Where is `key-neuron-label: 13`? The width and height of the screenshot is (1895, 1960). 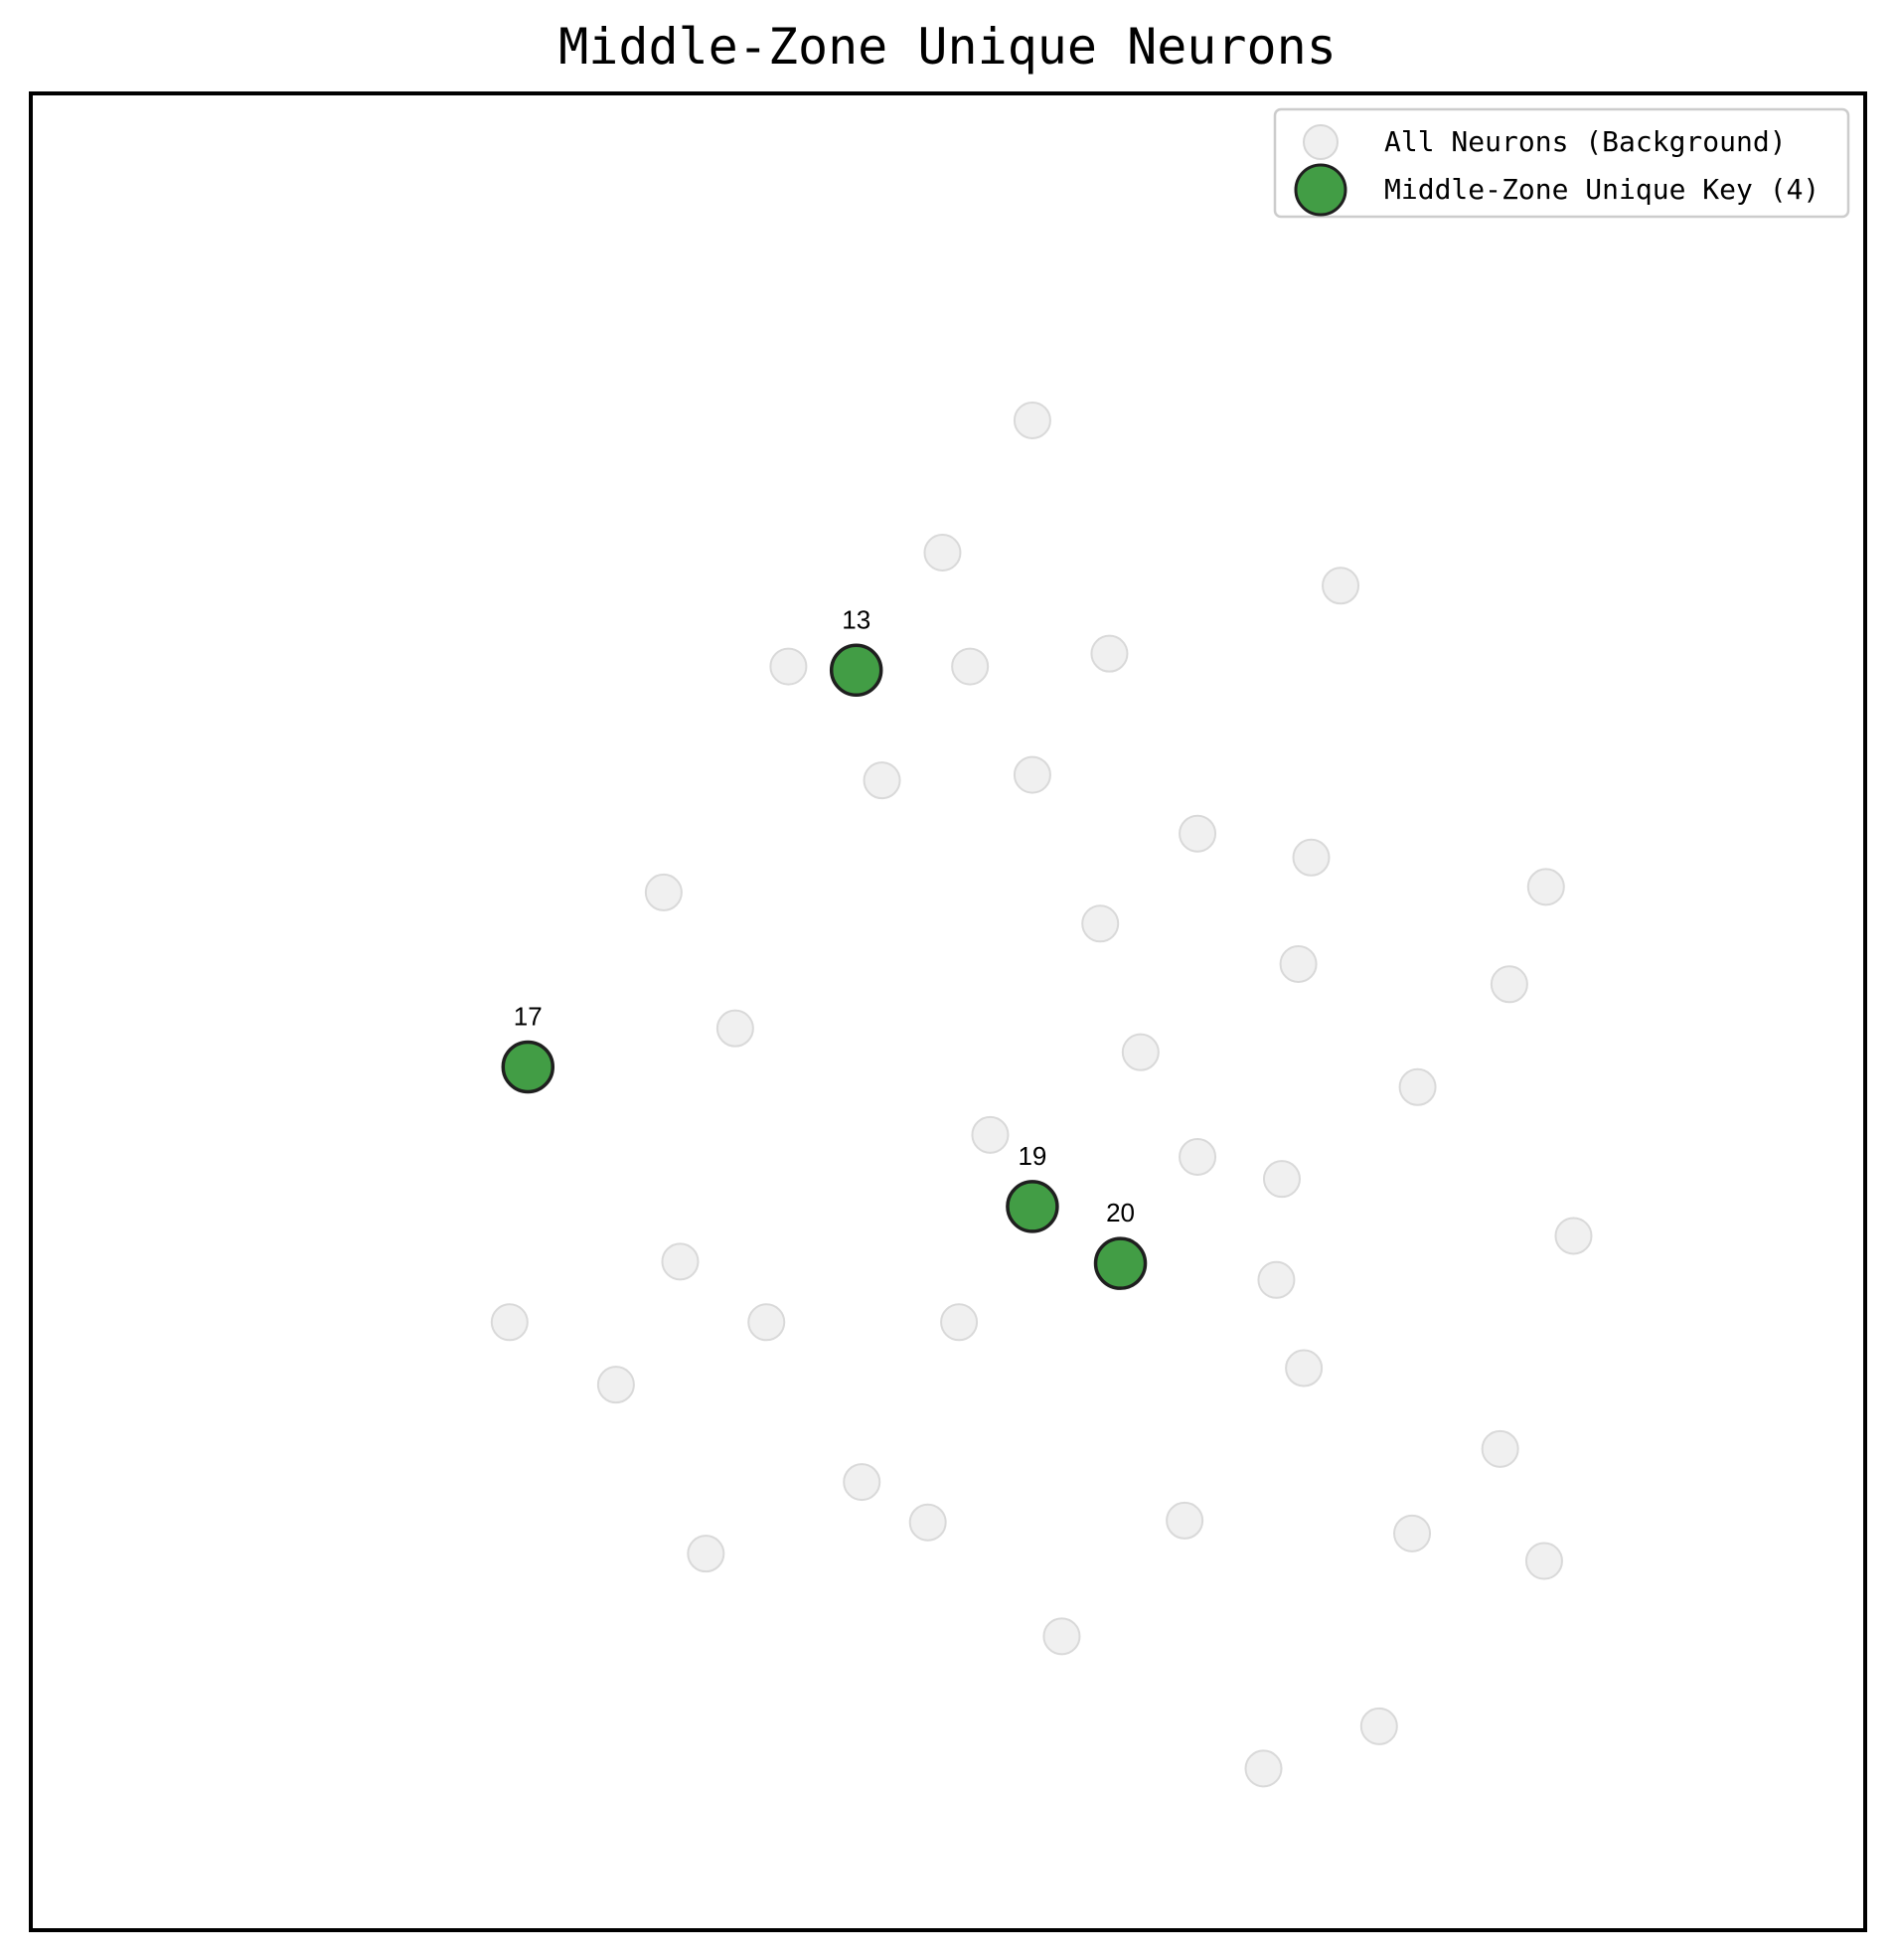 key-neuron-label: 13 is located at coordinates (856, 619).